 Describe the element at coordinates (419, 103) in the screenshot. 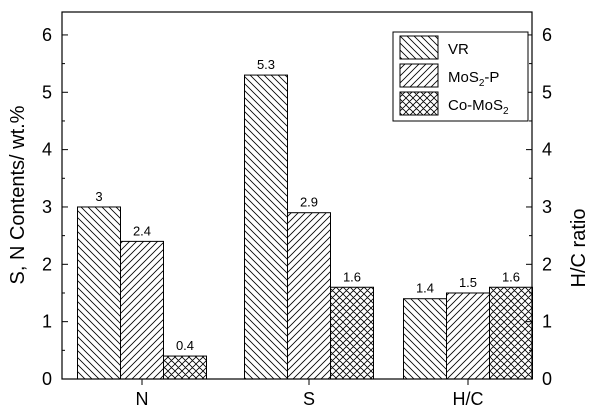

I see `legend-swatch-co-mos2` at that location.